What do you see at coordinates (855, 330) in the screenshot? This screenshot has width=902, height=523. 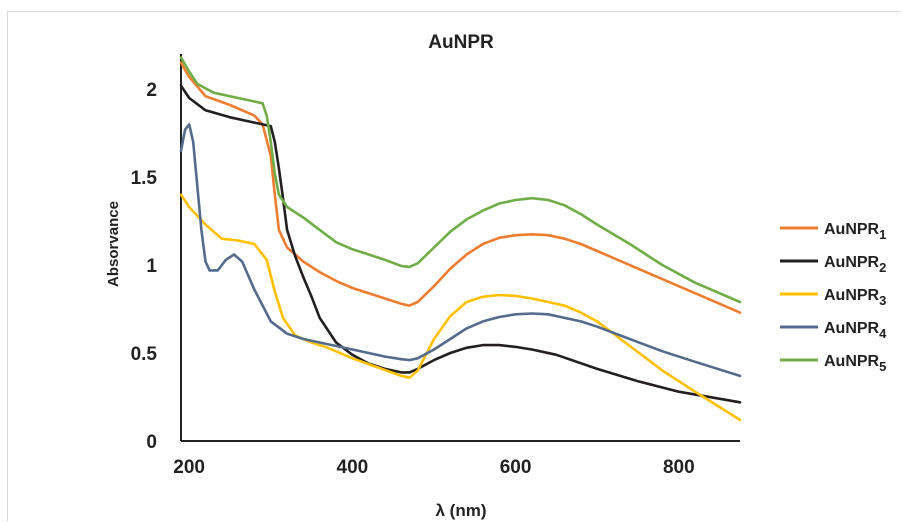 I see `legend-label-4: AuNPR4` at bounding box center [855, 330].